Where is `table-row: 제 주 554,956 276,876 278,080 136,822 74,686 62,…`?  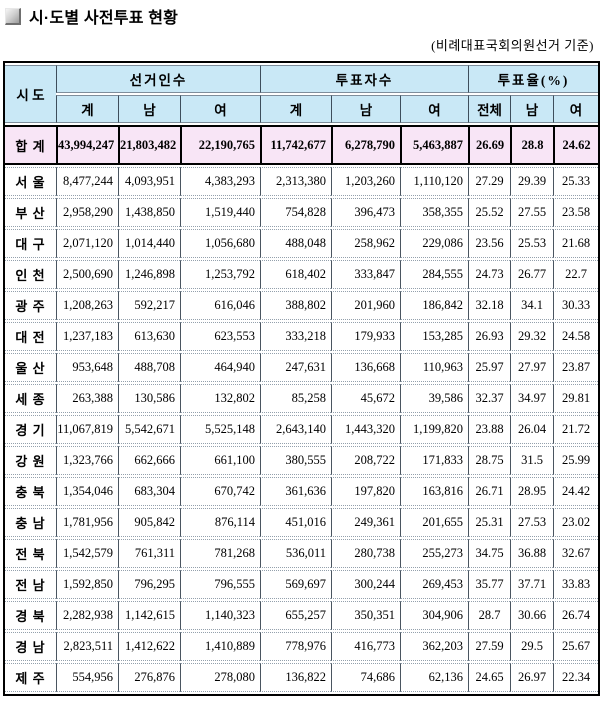
table-row: 제 주 554,956 276,876 278,080 136,822 74,686 62,… is located at coordinates (302, 677).